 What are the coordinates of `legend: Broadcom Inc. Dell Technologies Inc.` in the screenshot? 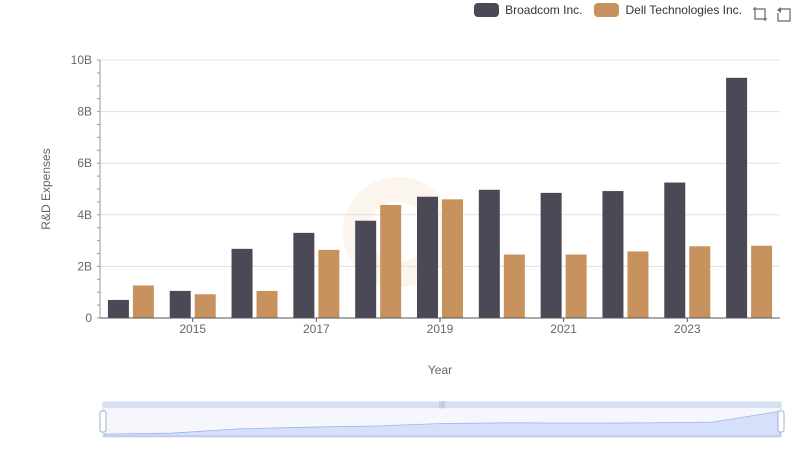 It's located at (608, 10).